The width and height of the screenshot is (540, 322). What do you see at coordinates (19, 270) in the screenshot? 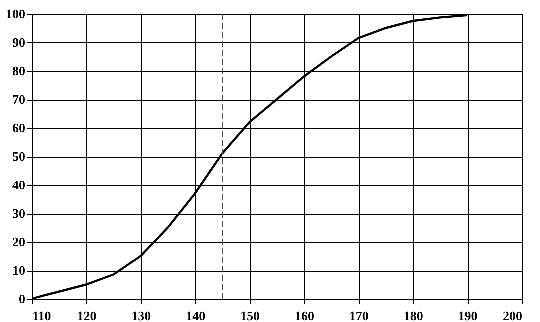
I see `y-tick-label: 10` at bounding box center [19, 270].